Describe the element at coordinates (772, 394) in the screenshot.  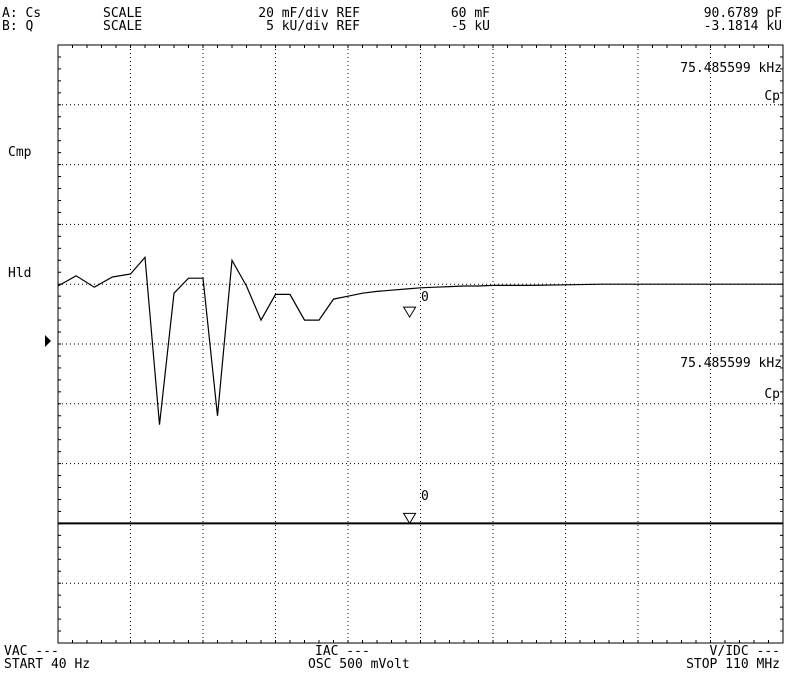
I see `marker-readout-bottom-param: Cp` at that location.